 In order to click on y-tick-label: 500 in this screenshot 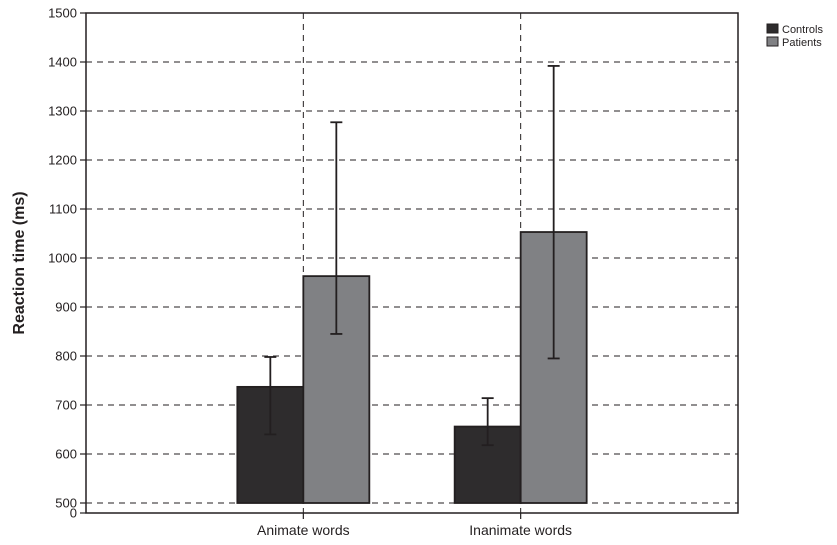, I will do `click(66, 503)`.